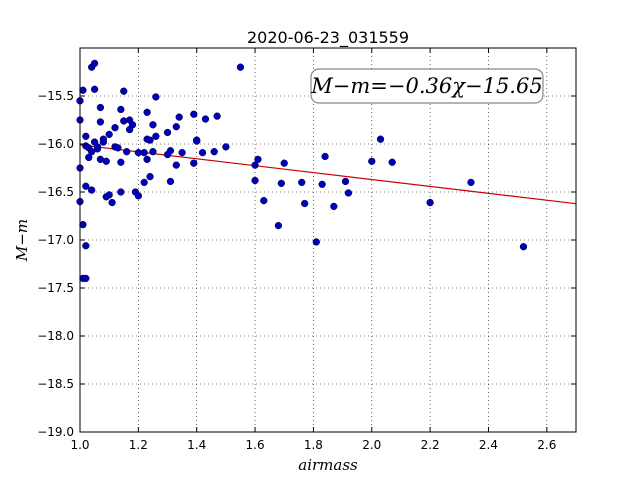 The height and width of the screenshot is (480, 640). I want to click on y-tick-label: −18.0, so click(55, 336).